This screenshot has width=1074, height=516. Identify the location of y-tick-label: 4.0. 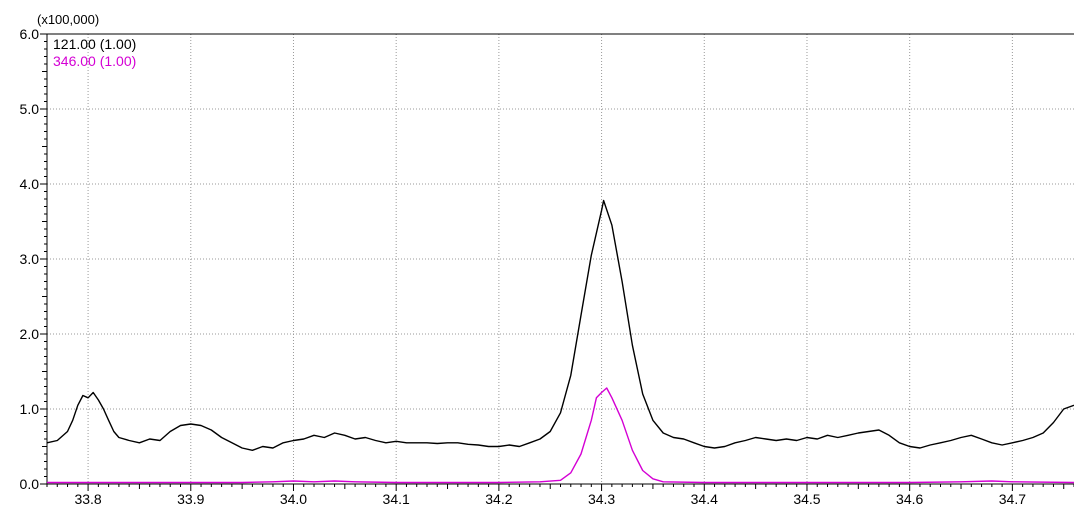
(30, 184).